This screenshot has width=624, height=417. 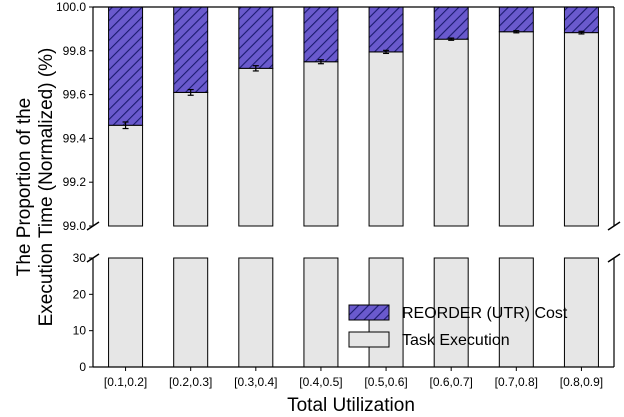 What do you see at coordinates (369, 312) in the screenshot?
I see `legend-swatch-reorder-cost` at bounding box center [369, 312].